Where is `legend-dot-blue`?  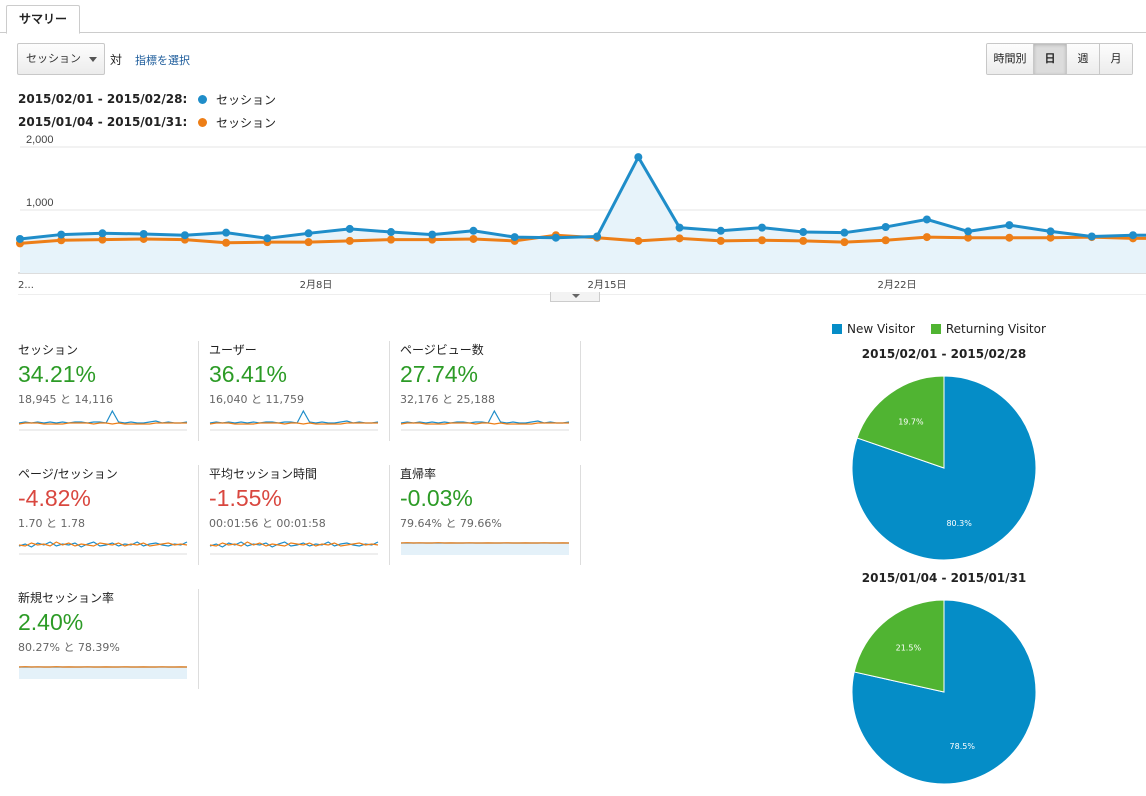 legend-dot-blue is located at coordinates (202, 99).